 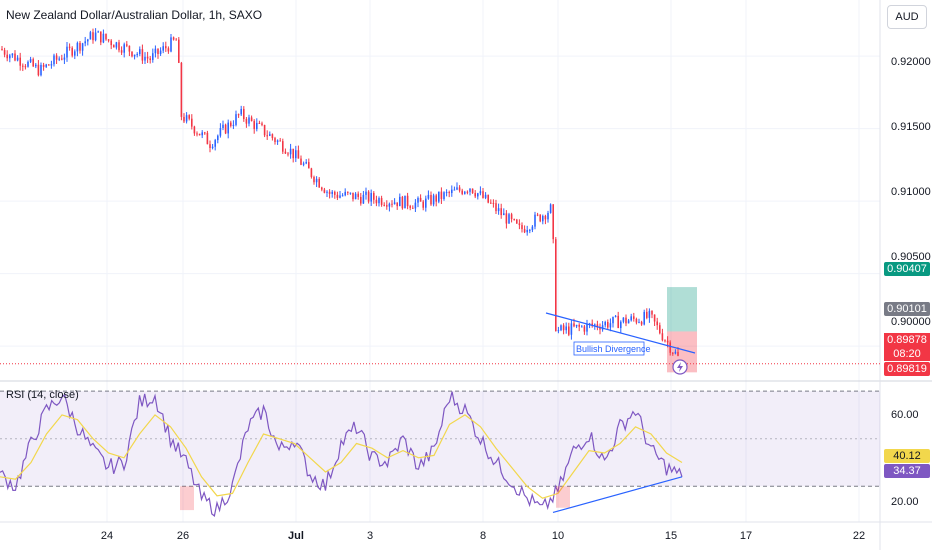 I want to click on oversold-highlight, so click(x=563, y=497).